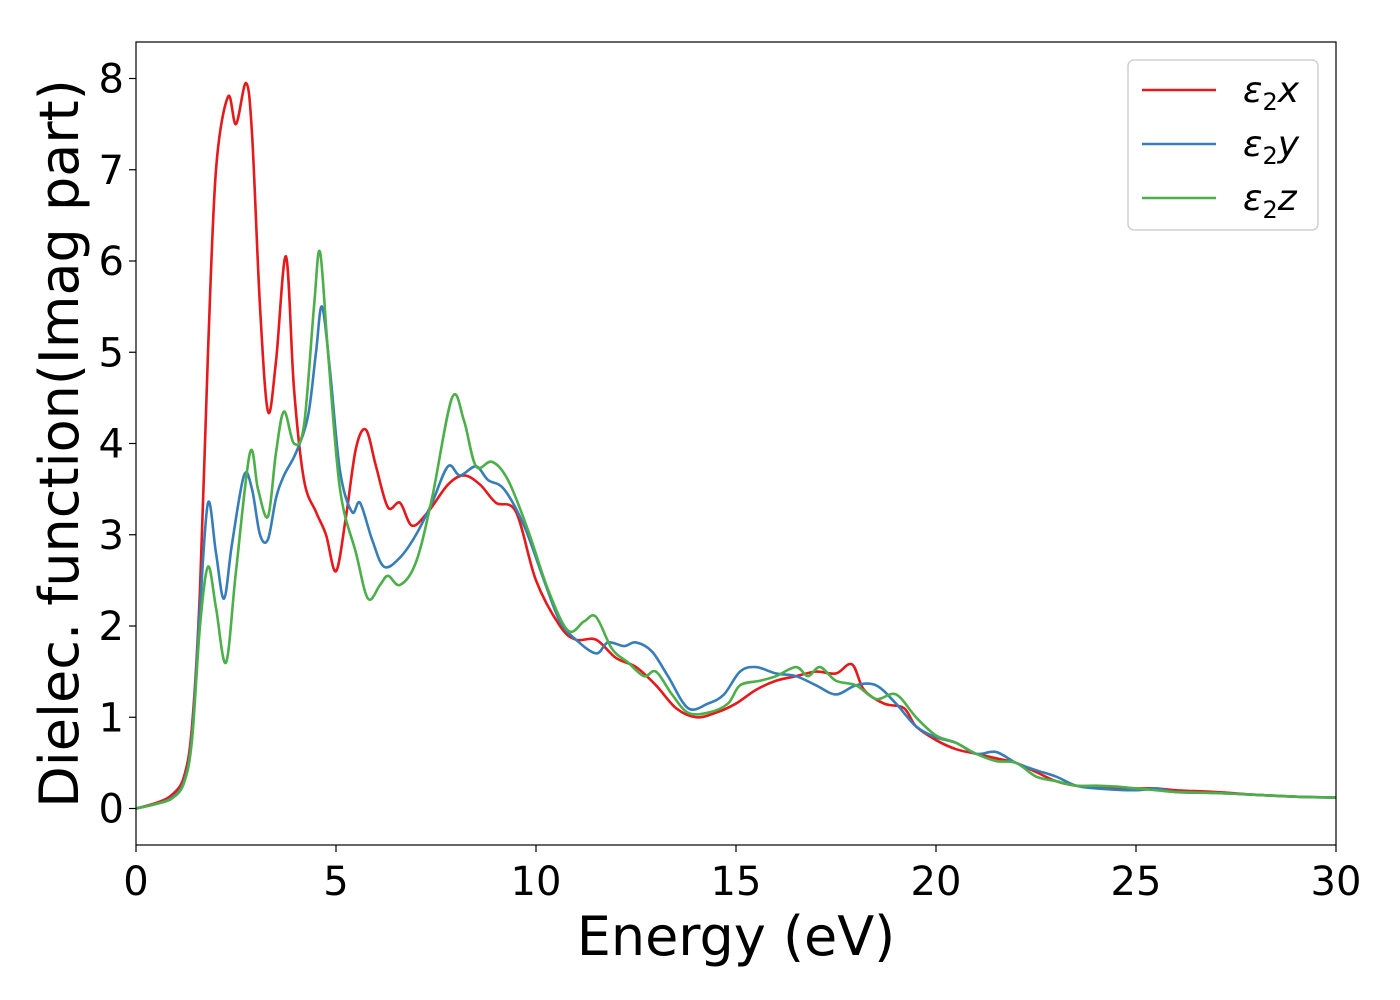 This screenshot has height=1000, width=1400. What do you see at coordinates (936, 882) in the screenshot?
I see `x-tick-label: 20` at bounding box center [936, 882].